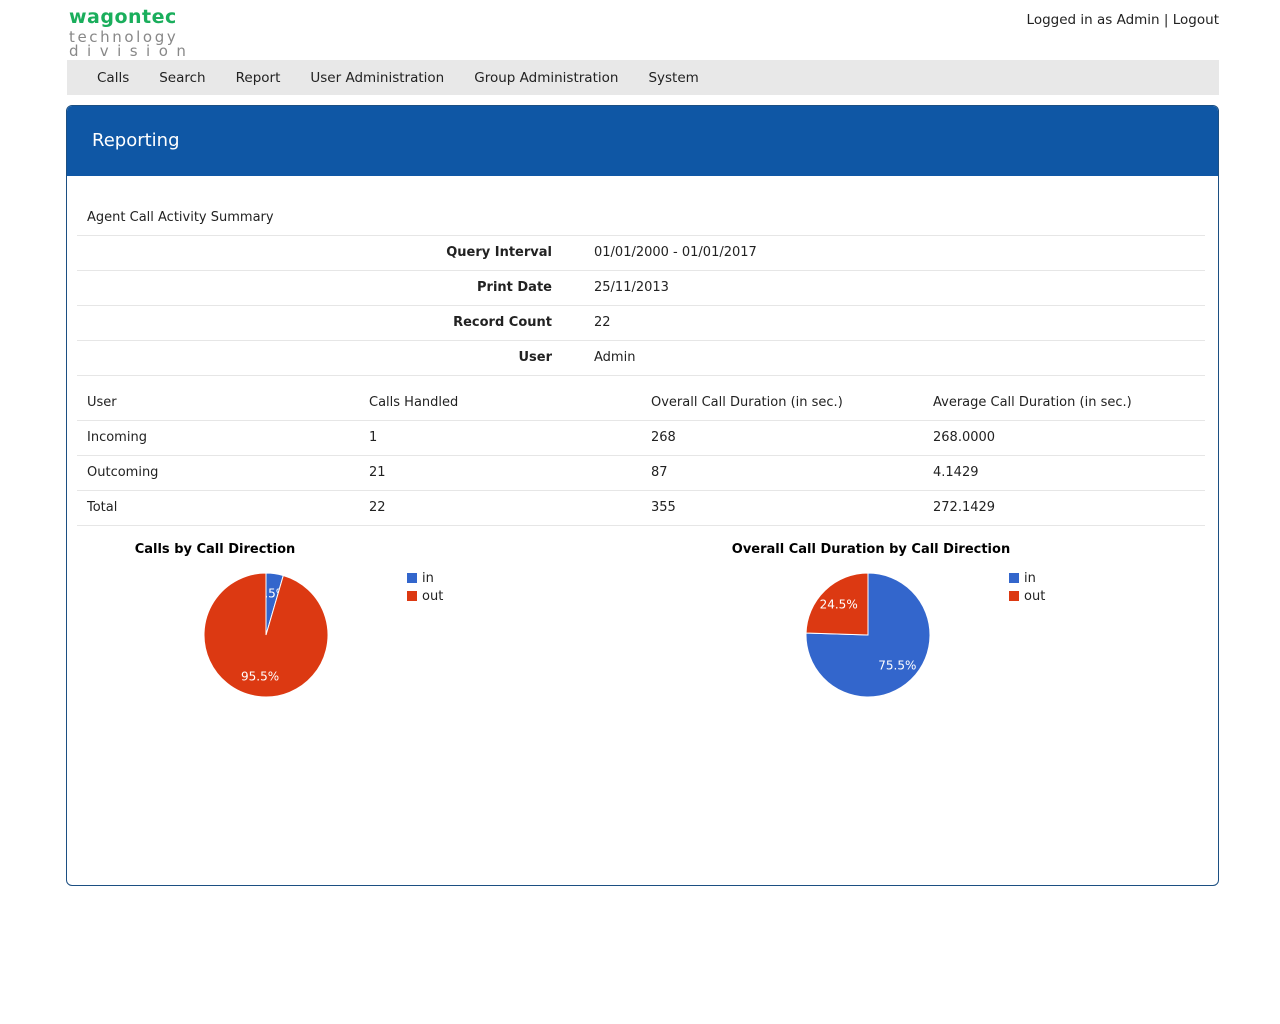 Image resolution: width=1280 pixels, height=1024 pixels. I want to click on logo-sub: technology, so click(124, 37).